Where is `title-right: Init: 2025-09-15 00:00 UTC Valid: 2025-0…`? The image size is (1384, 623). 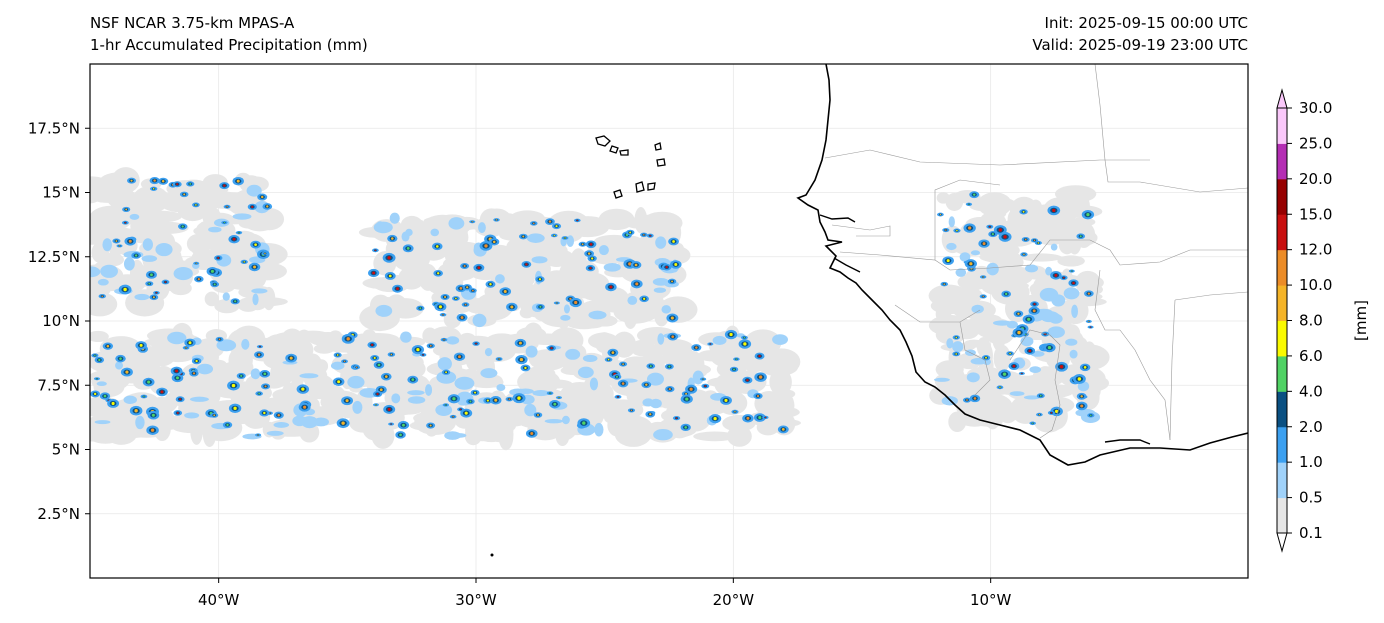 title-right: Init: 2025-09-15 00:00 UTC Valid: 2025-0… is located at coordinates (1140, 34).